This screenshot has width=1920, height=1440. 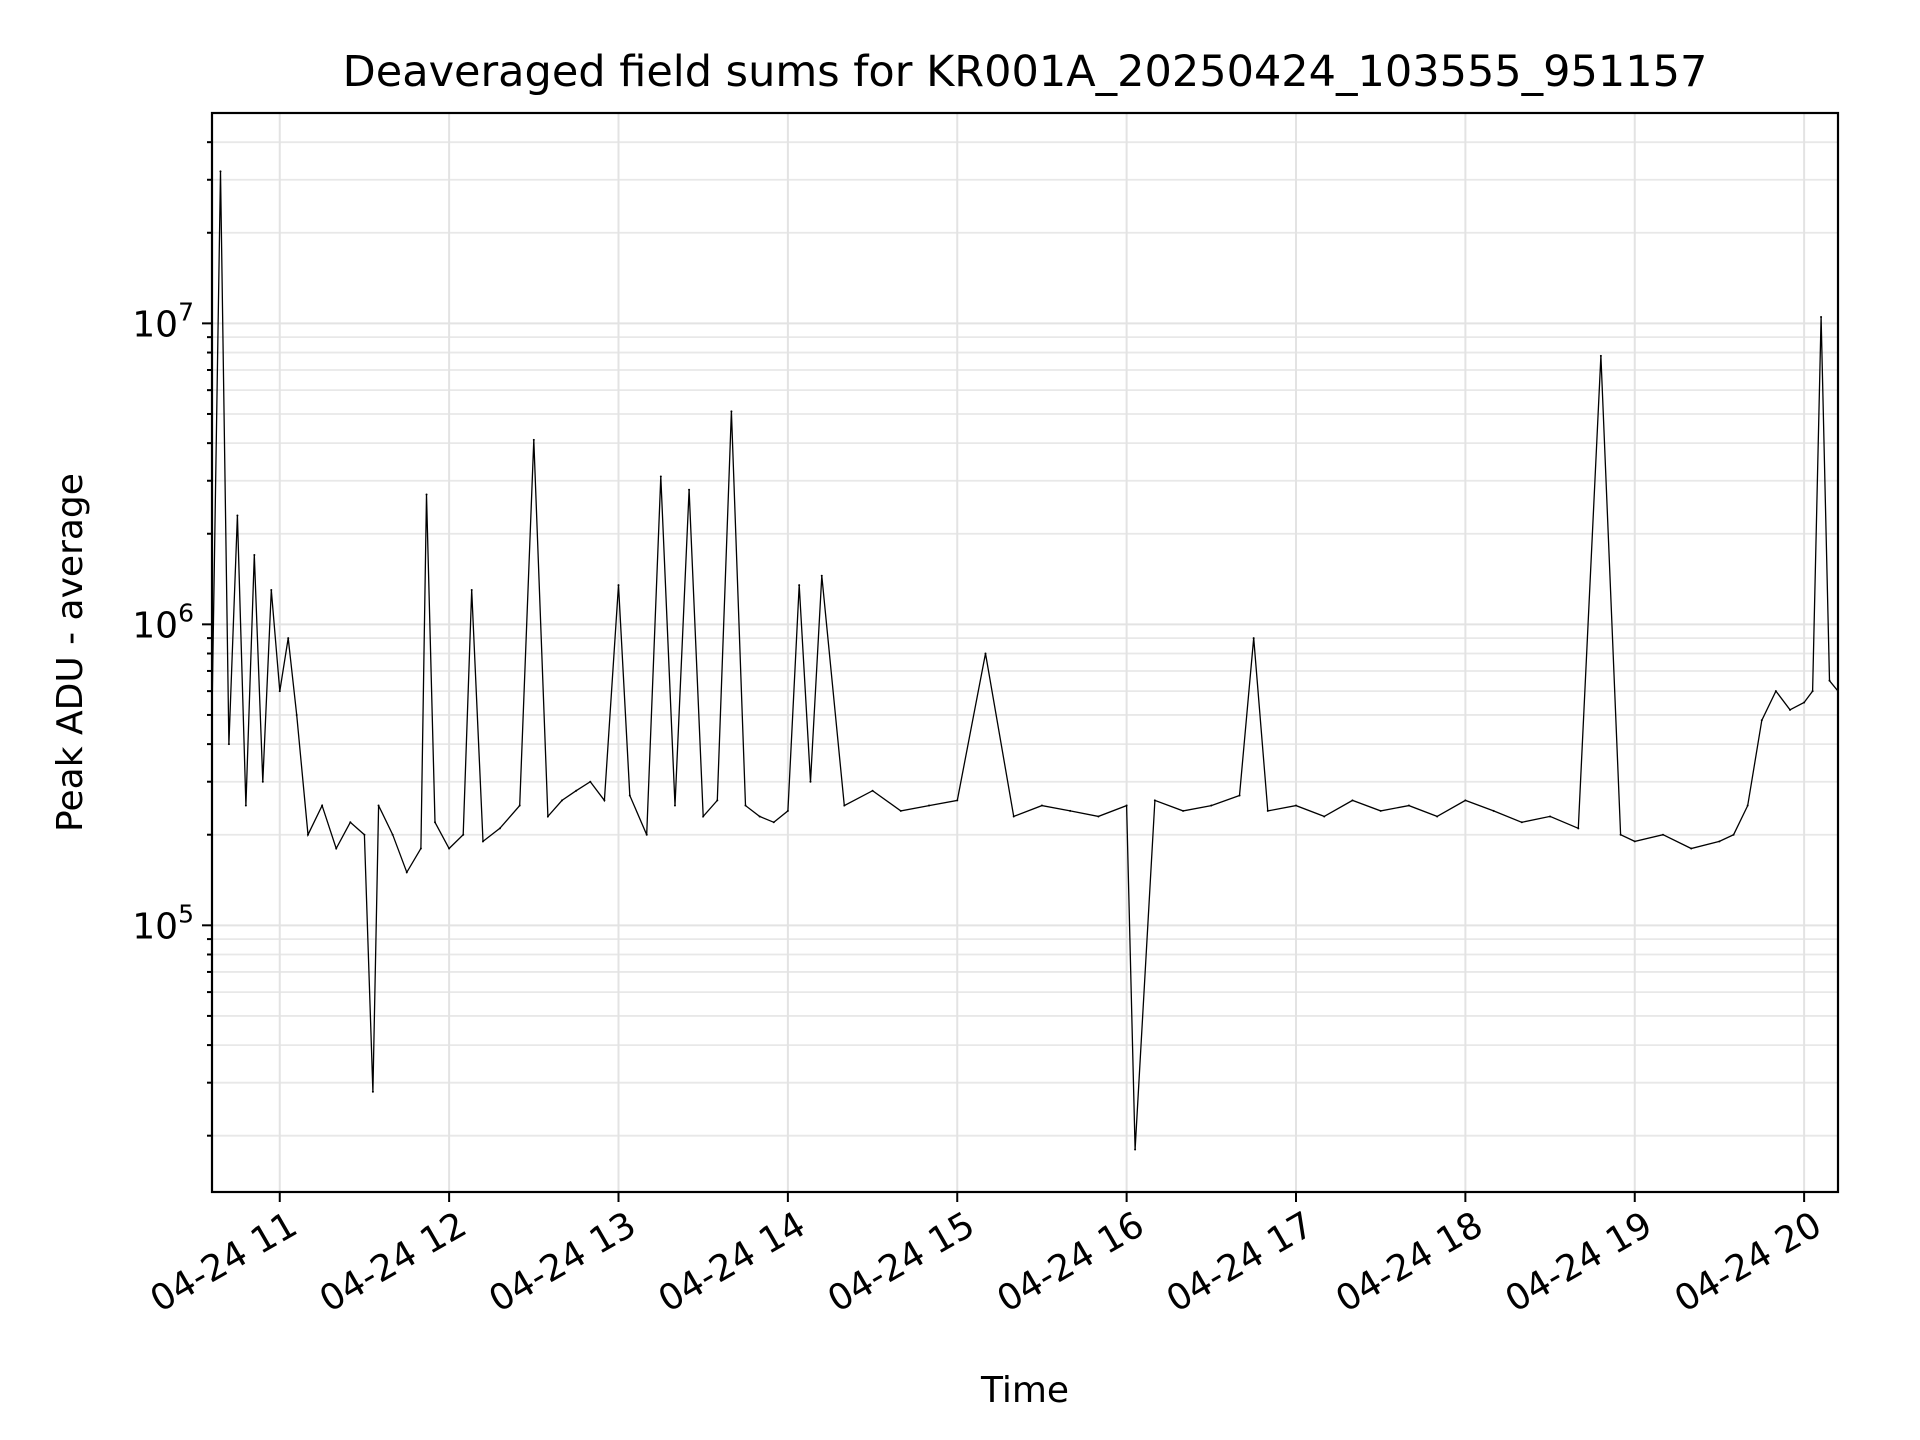 I want to click on x-tick-label: 04-24 13, so click(x=562, y=1262).